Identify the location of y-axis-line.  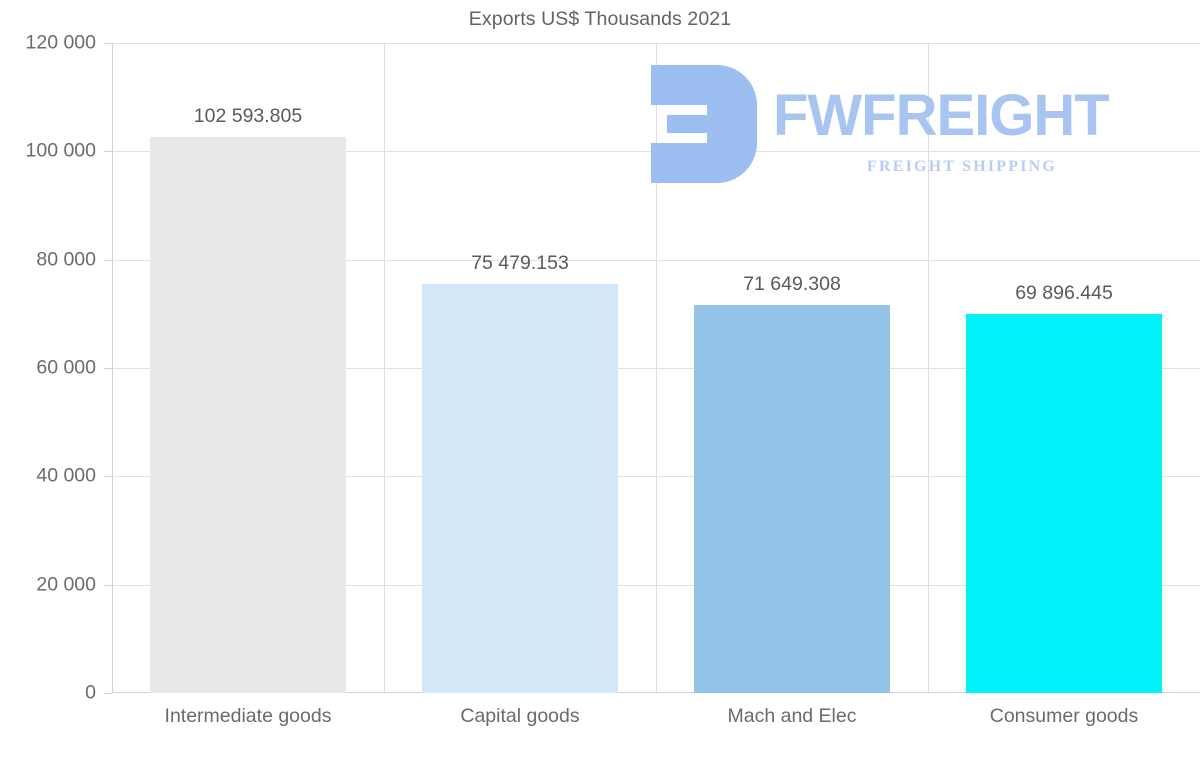
(112, 368).